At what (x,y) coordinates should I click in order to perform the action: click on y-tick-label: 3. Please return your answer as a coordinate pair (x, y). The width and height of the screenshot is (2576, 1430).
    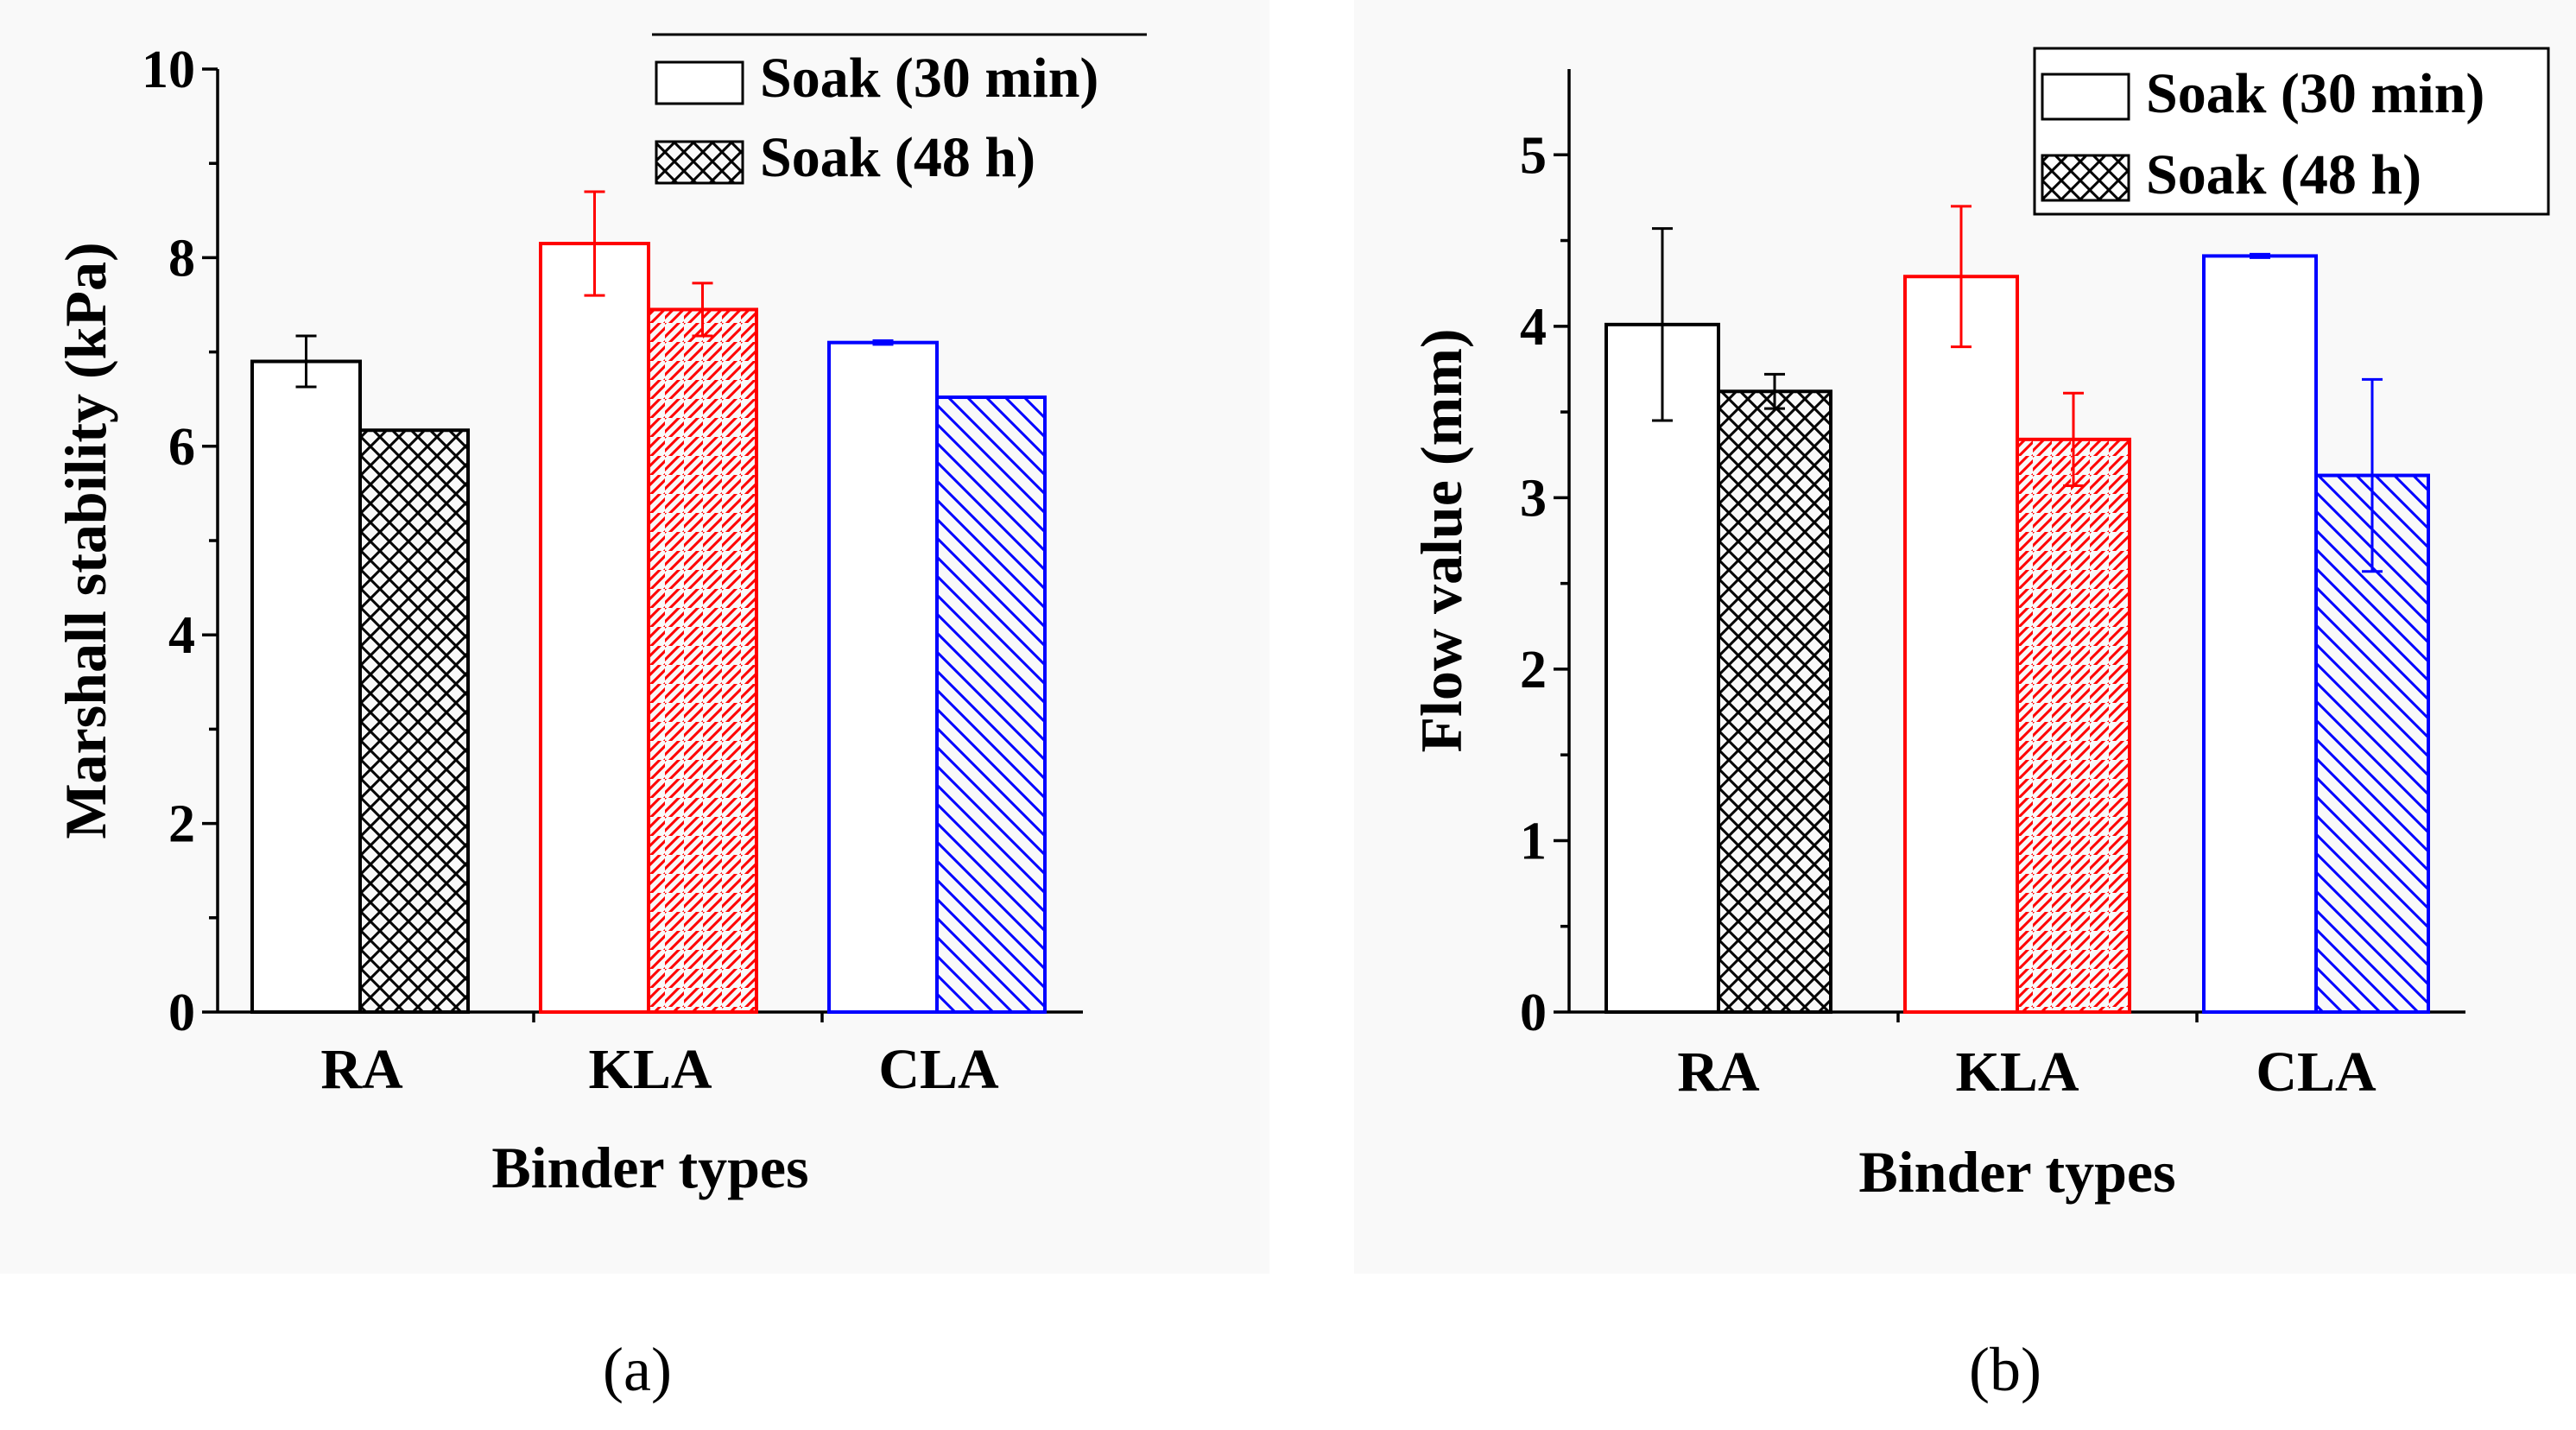
    Looking at the image, I should click on (1533, 498).